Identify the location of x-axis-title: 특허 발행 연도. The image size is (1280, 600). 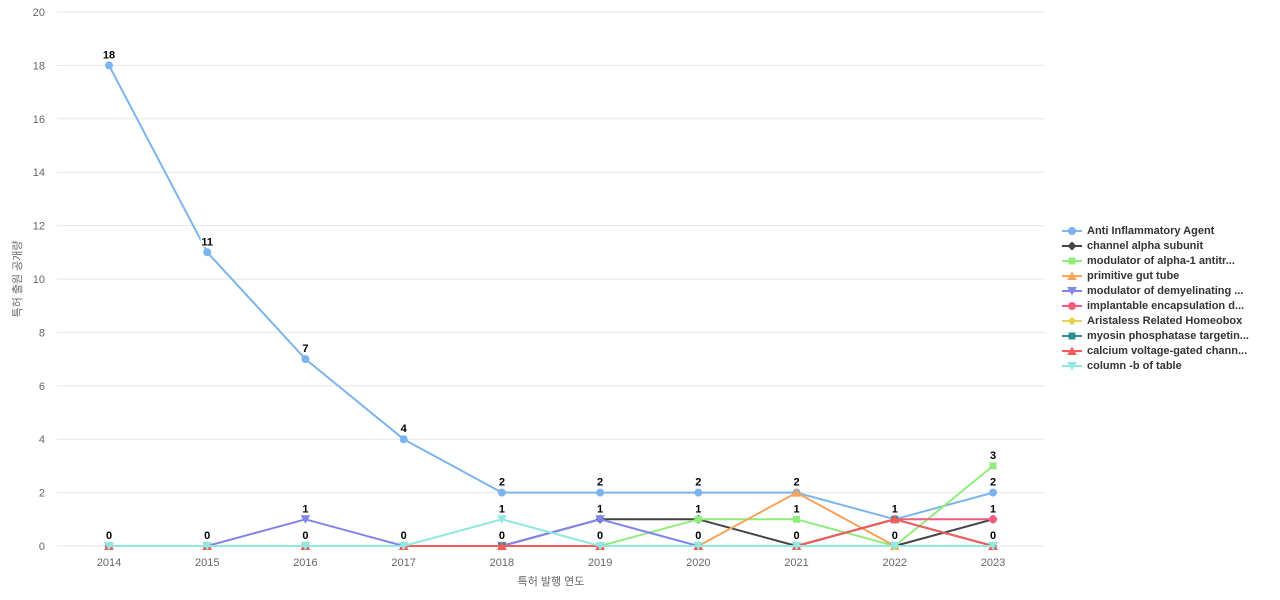
(551, 582).